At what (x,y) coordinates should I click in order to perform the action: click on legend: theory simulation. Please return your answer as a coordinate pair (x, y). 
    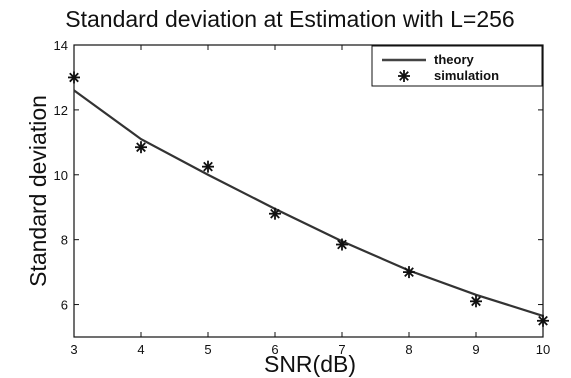
    Looking at the image, I should click on (457, 66).